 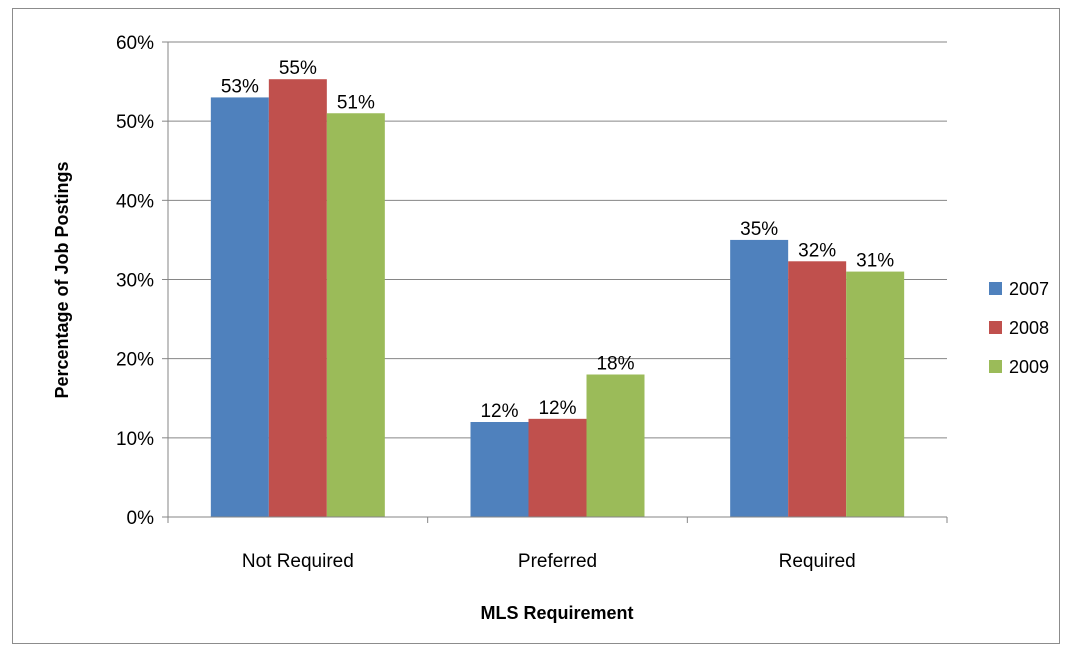 What do you see at coordinates (135, 201) in the screenshot?
I see `y-tick-label: 40%` at bounding box center [135, 201].